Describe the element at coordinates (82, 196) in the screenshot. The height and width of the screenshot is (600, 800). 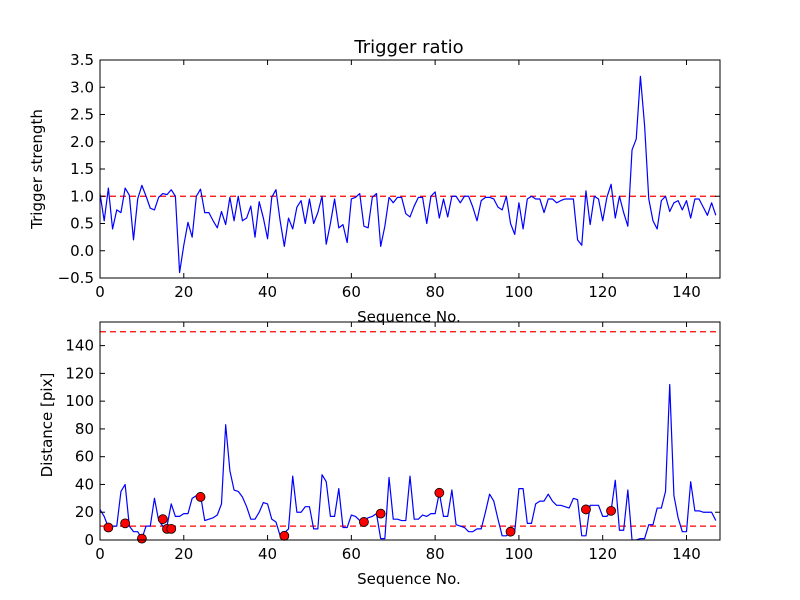
I see `y-tick-label: 1.0` at that location.